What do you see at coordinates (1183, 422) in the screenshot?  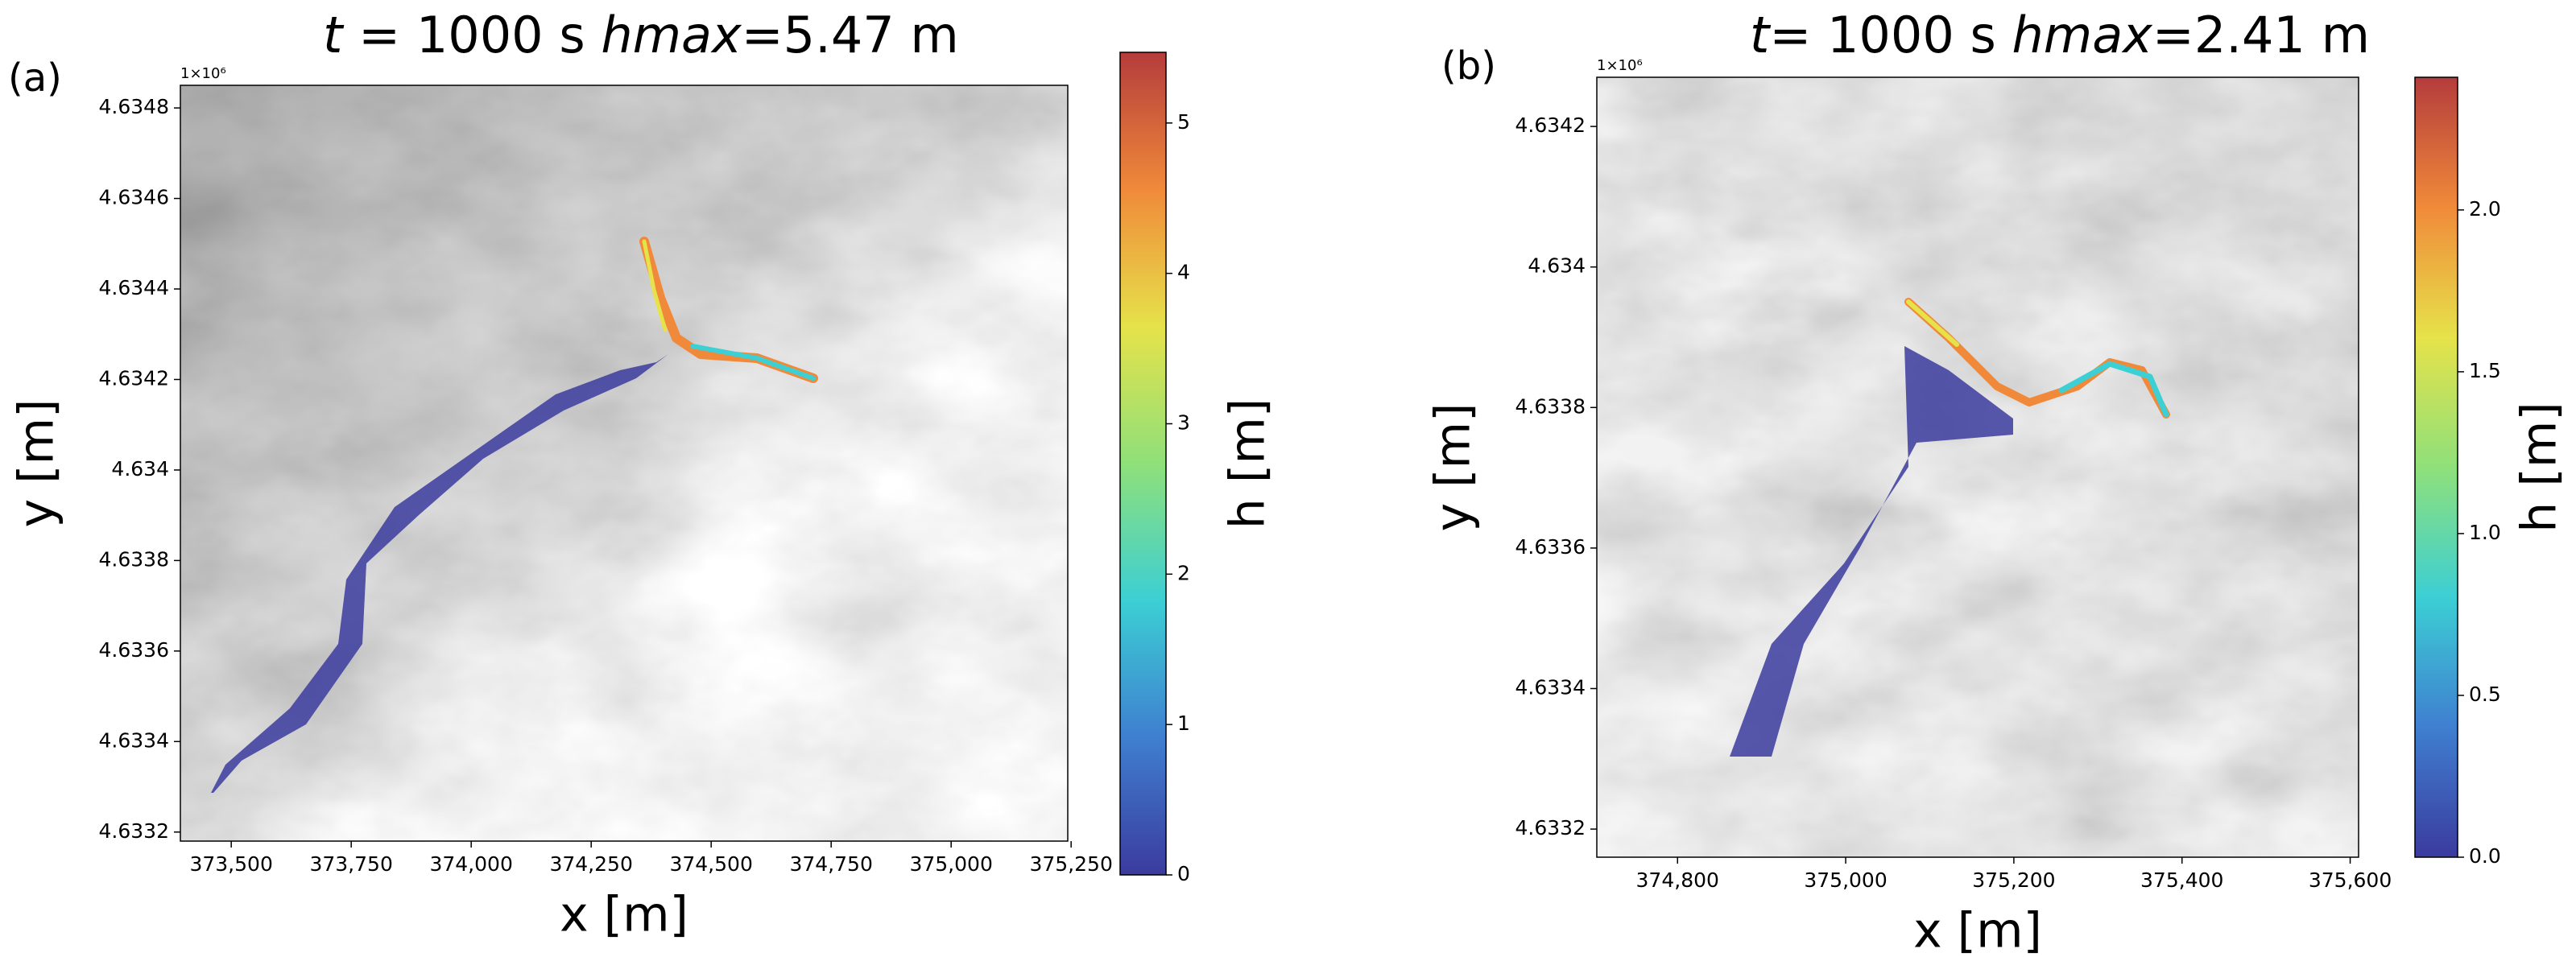 I see `colorbar-tick-label: 3` at bounding box center [1183, 422].